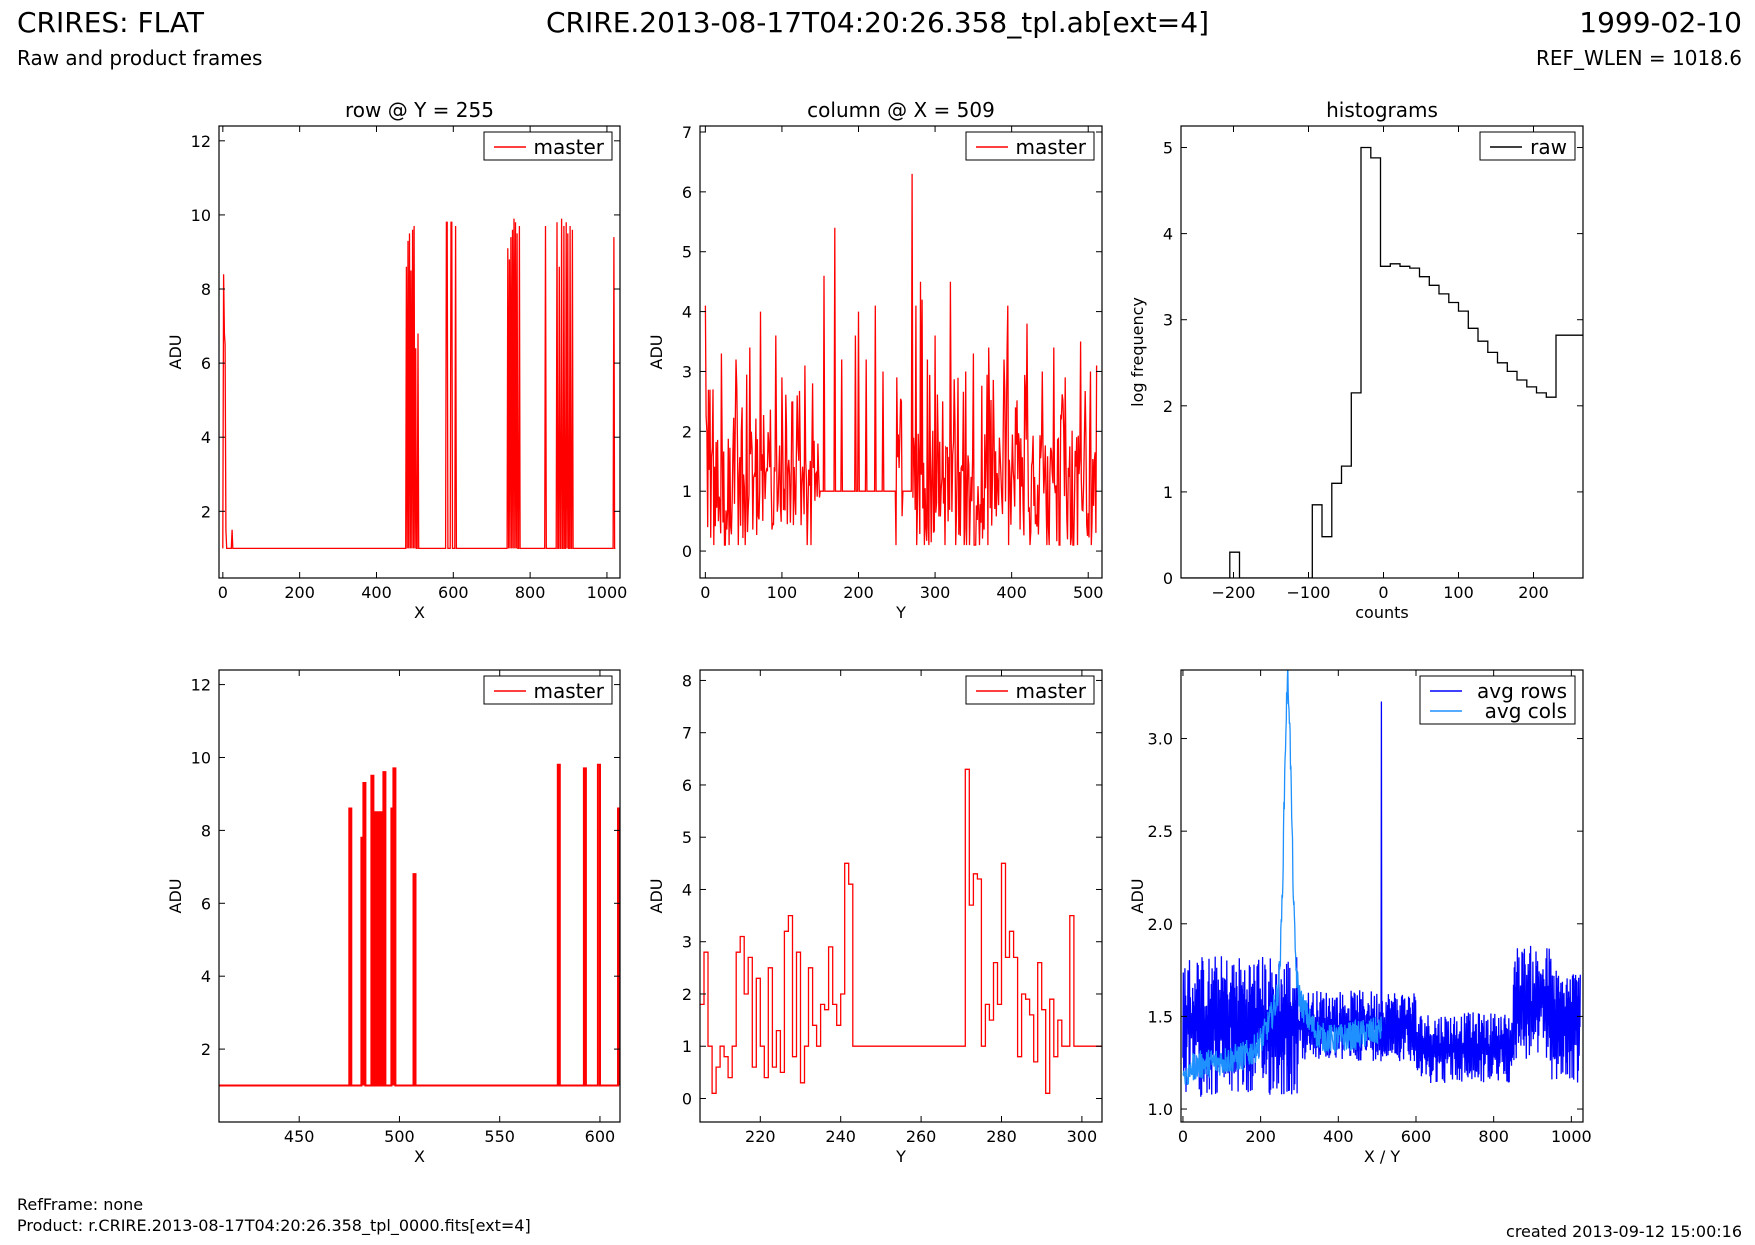 This screenshot has height=1245, width=1755. I want to click on x-tick-label: 450, so click(299, 1136).